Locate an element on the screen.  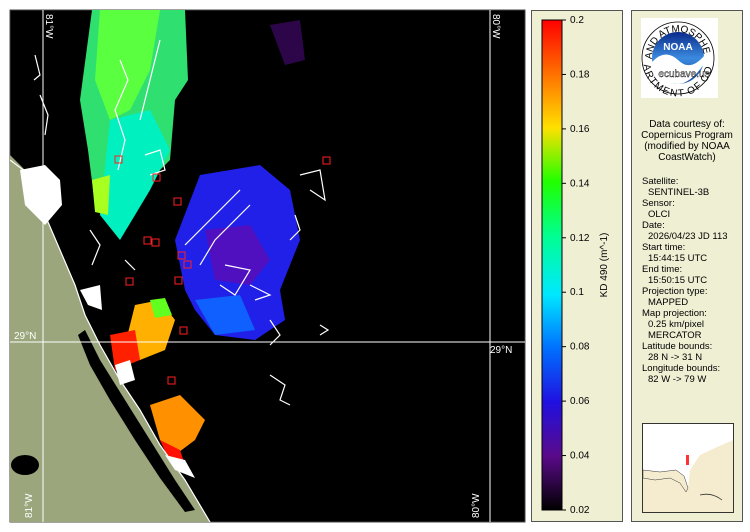
colorbar-label: KD 490 (m^-1) is located at coordinates (604, 265).